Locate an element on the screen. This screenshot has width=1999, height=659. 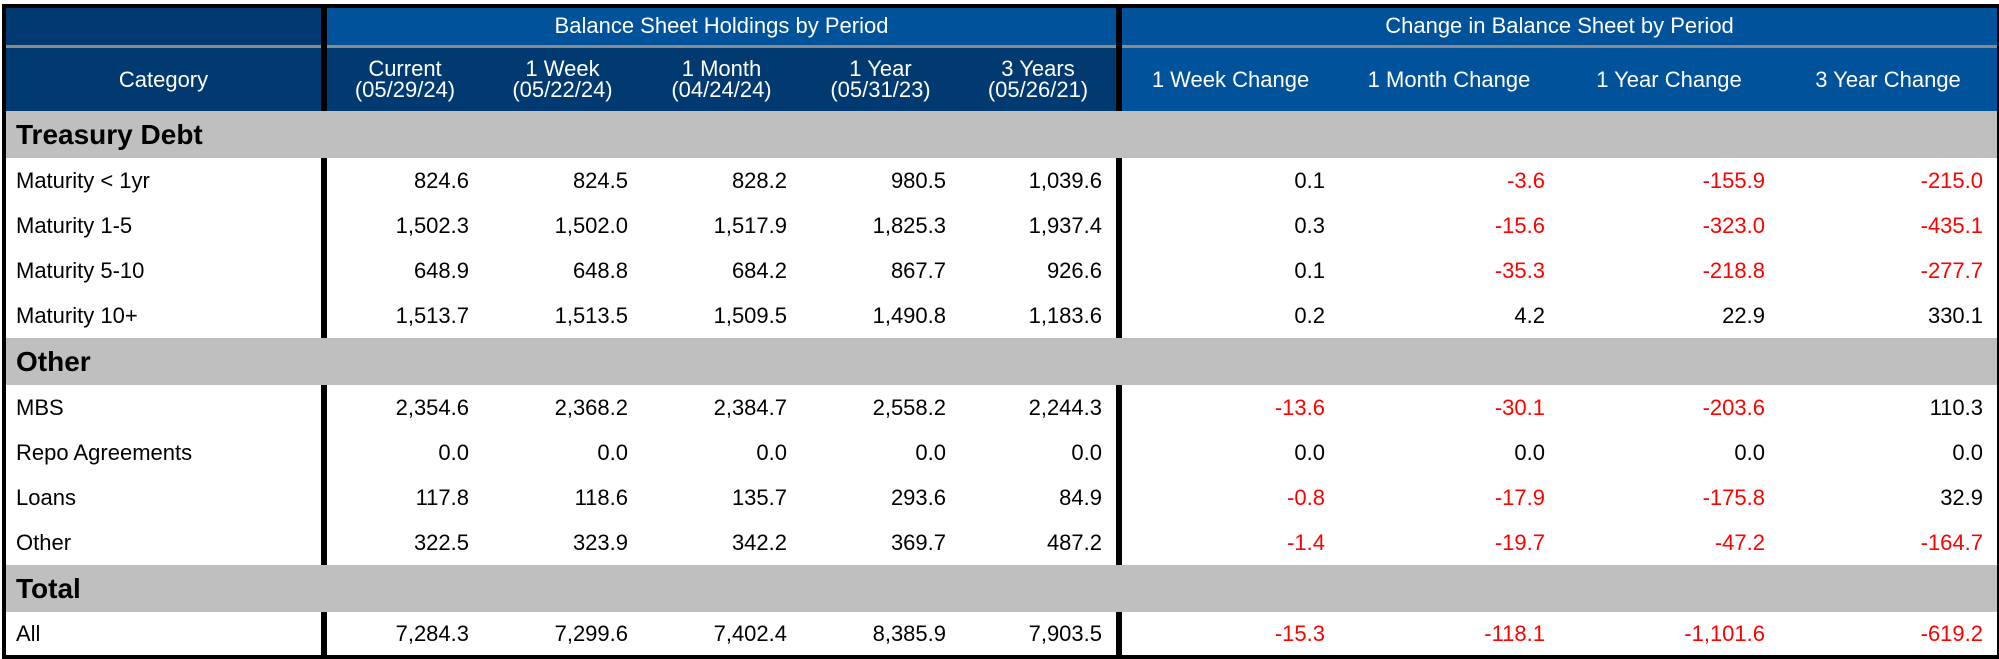
change-value-cell: -323.0 is located at coordinates (1669, 225).